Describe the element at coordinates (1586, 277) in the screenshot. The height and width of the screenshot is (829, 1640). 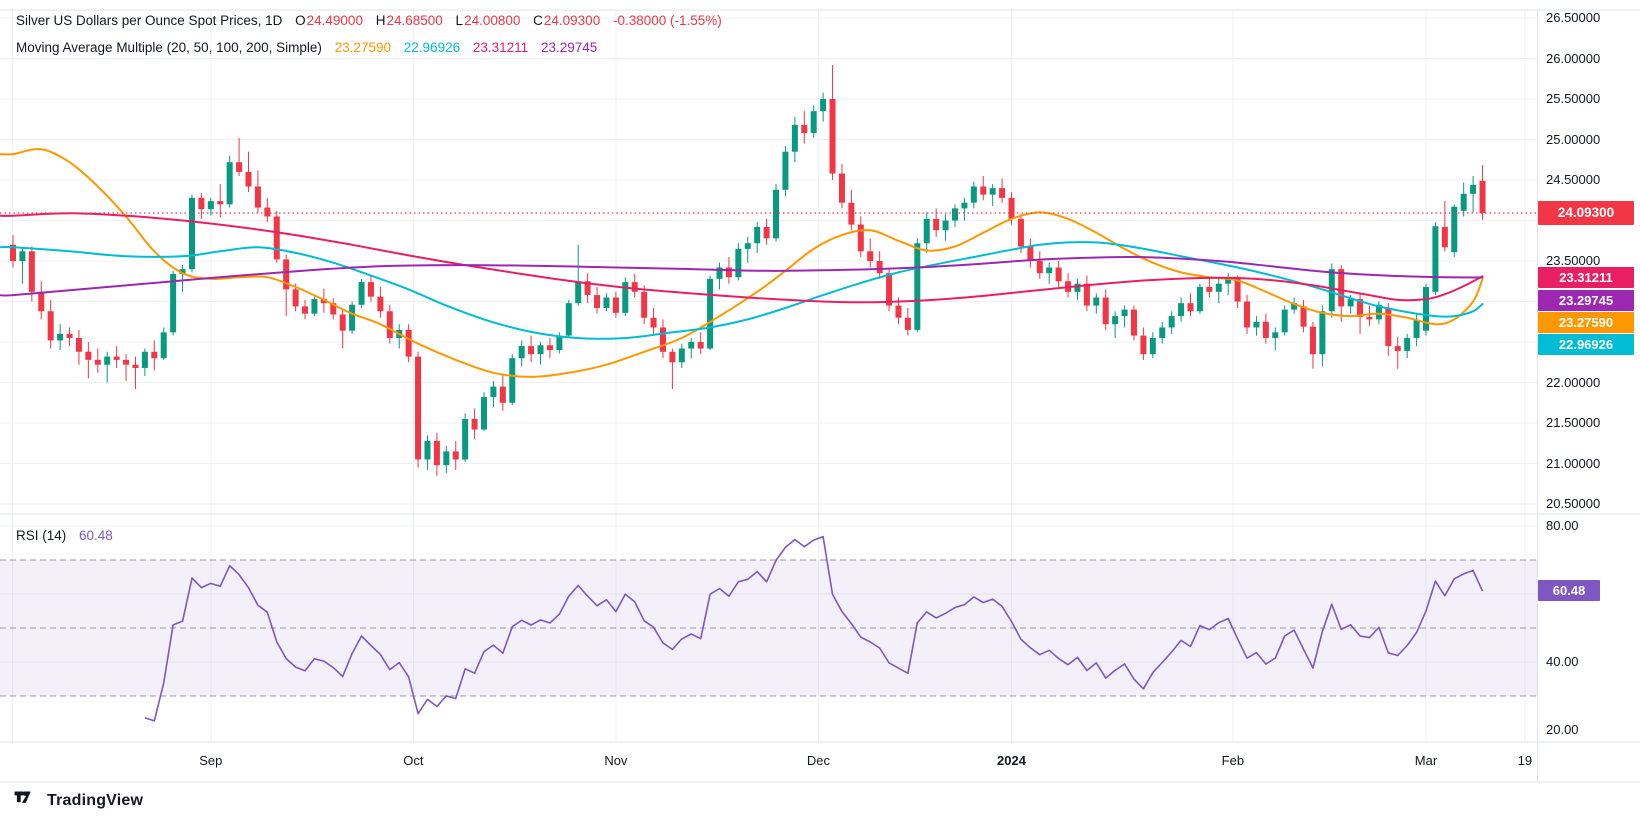
I see `ma-value-badge: 23.31211` at that location.